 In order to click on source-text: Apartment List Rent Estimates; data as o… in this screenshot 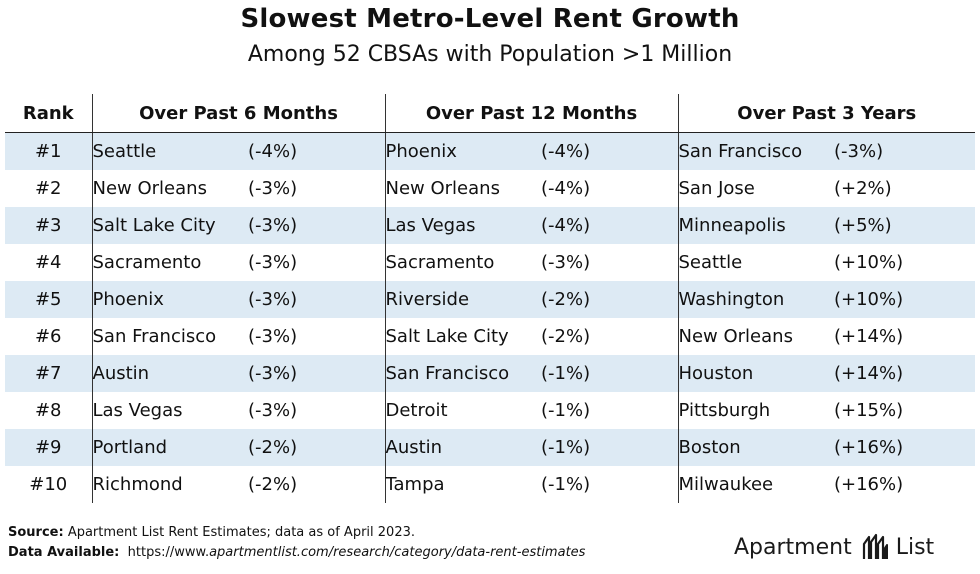, I will do `click(239, 532)`.